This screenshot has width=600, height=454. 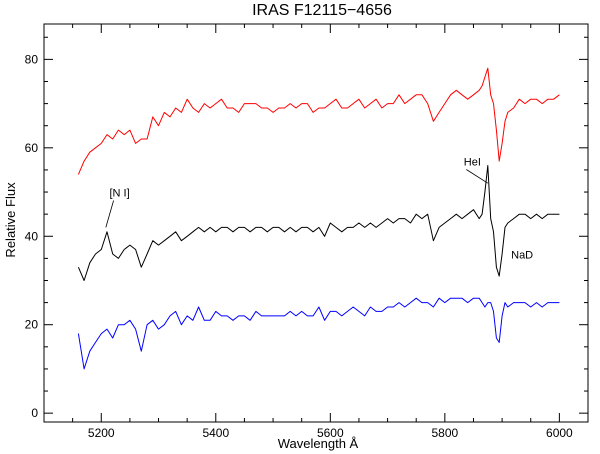 I want to click on x-tick-label: 5600, so click(x=330, y=433).